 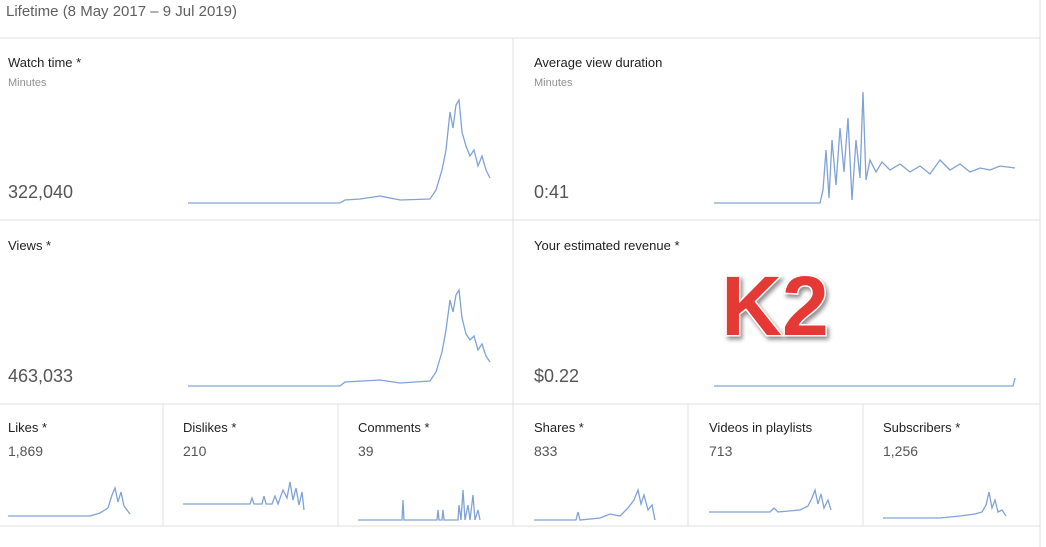 What do you see at coordinates (121, 11) in the screenshot?
I see `header-title: Lifetime (8 May 2017 – 9 Jul 2019)` at bounding box center [121, 11].